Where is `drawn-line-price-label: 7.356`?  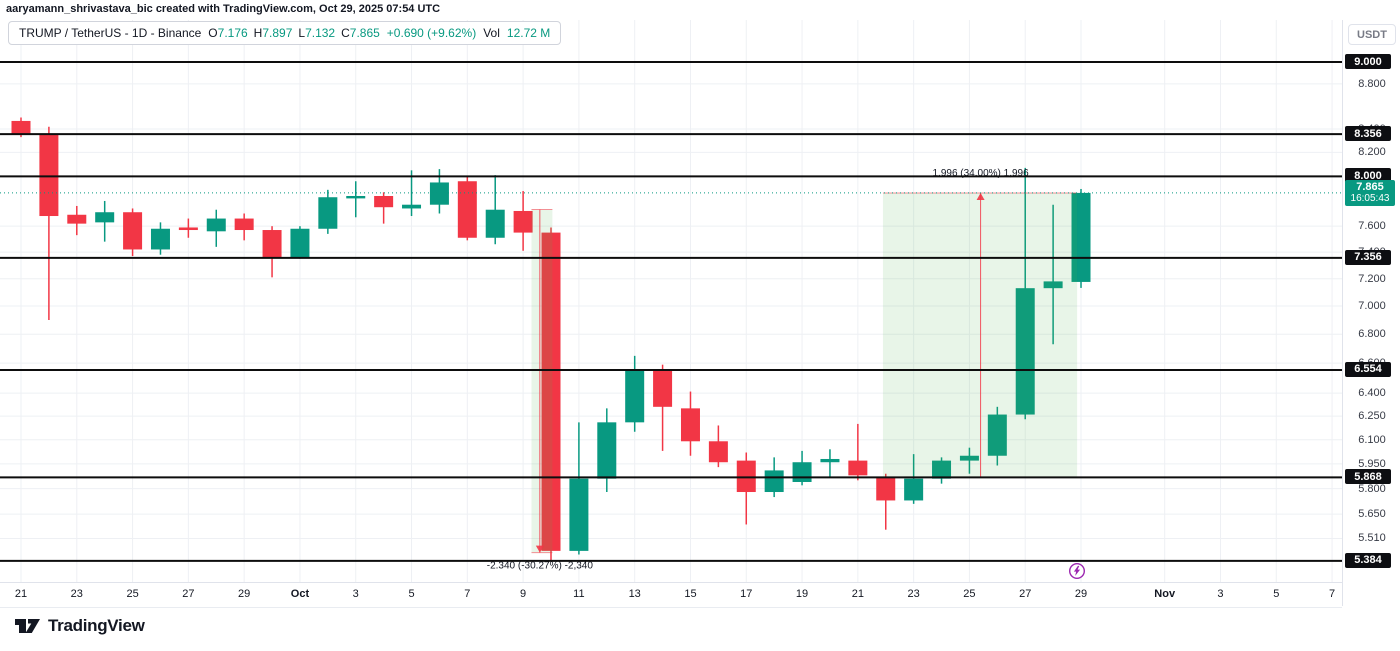
drawn-line-price-label: 7.356 is located at coordinates (1368, 257).